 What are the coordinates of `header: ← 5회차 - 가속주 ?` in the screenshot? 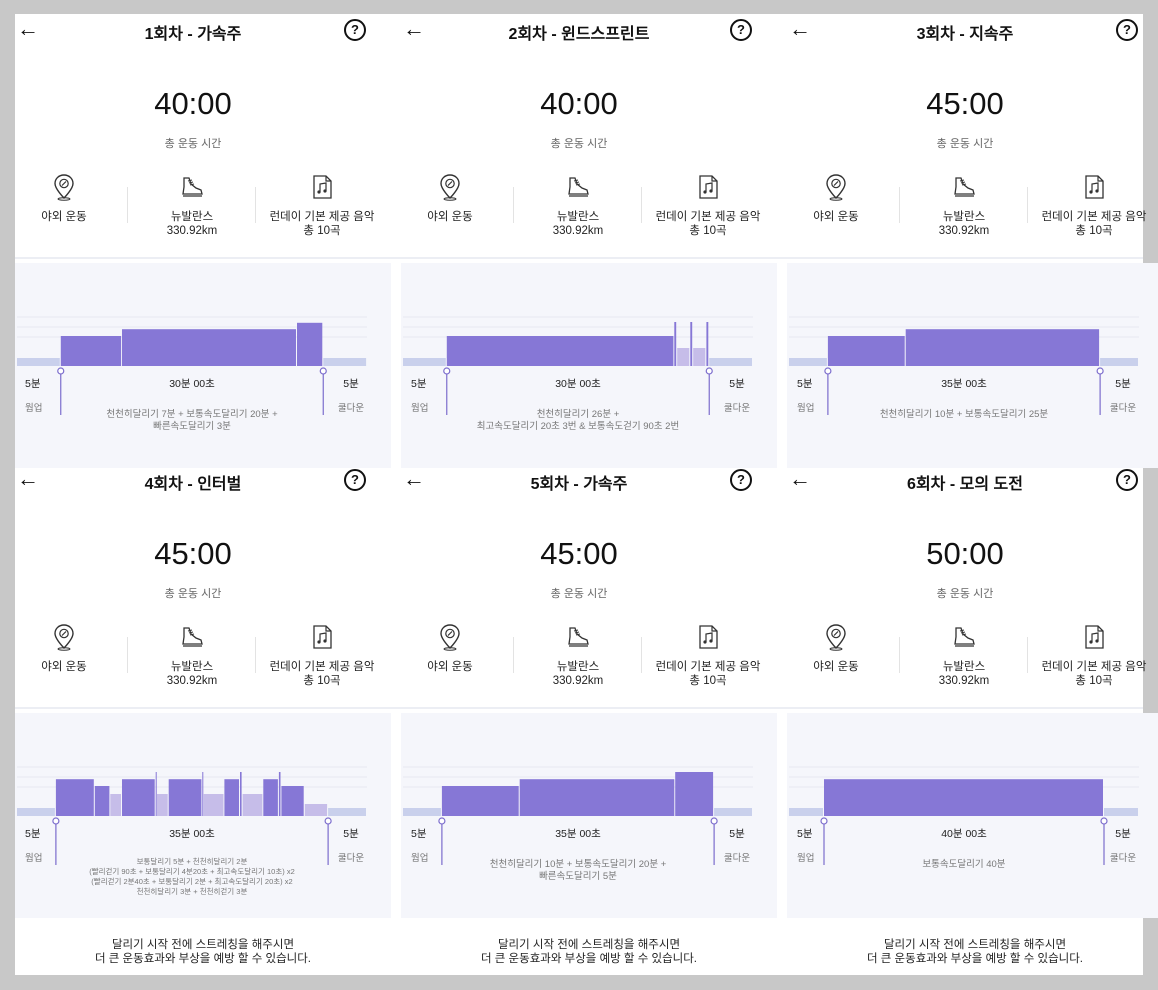 It's located at (589, 483).